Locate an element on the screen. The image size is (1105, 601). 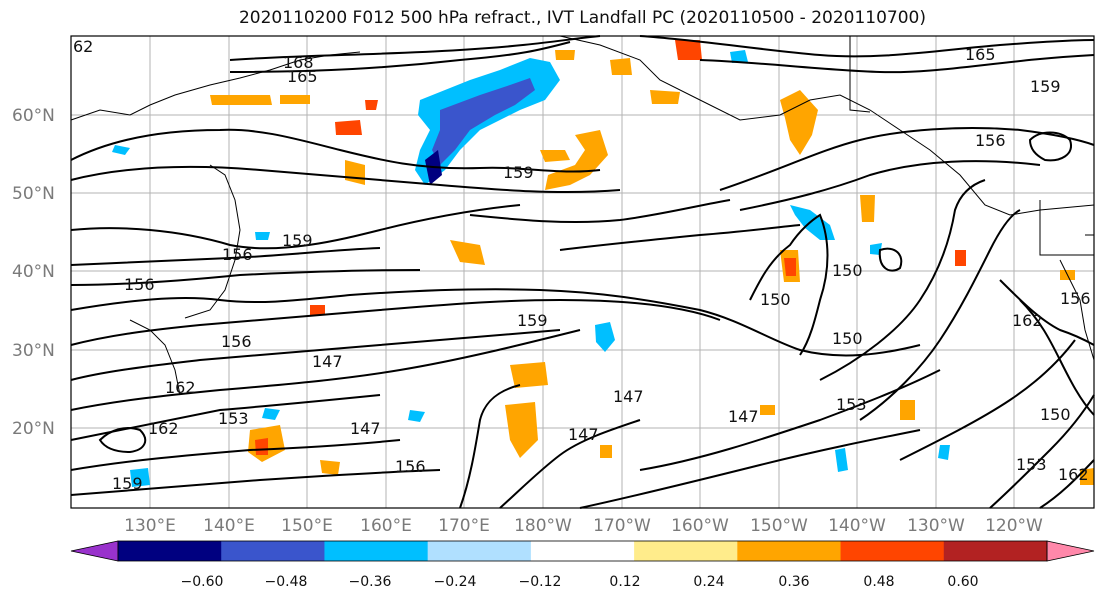
colorbar-tick-label: 0.12 is located at coordinates (624, 582).